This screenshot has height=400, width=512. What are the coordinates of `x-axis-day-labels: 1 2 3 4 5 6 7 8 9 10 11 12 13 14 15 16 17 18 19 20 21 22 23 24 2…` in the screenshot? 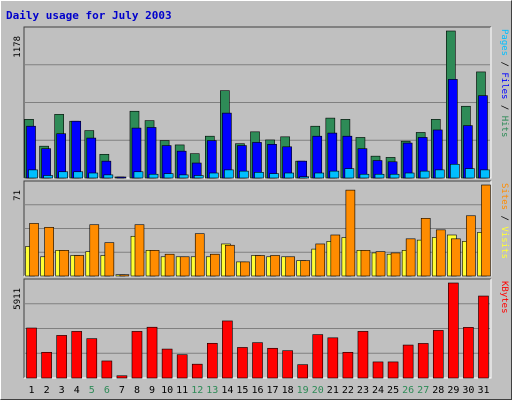 It's located at (259, 390).